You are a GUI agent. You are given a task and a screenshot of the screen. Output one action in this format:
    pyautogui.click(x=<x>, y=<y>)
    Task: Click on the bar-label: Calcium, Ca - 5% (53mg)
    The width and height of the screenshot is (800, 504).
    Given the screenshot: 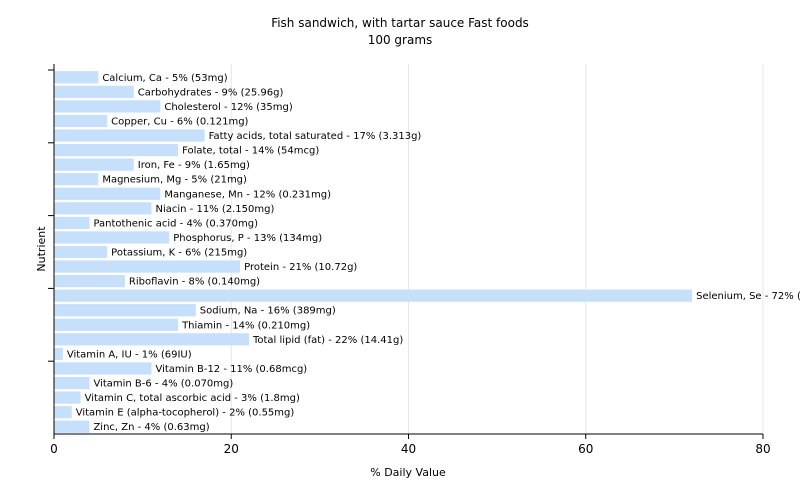 What is the action you would take?
    pyautogui.click(x=164, y=78)
    